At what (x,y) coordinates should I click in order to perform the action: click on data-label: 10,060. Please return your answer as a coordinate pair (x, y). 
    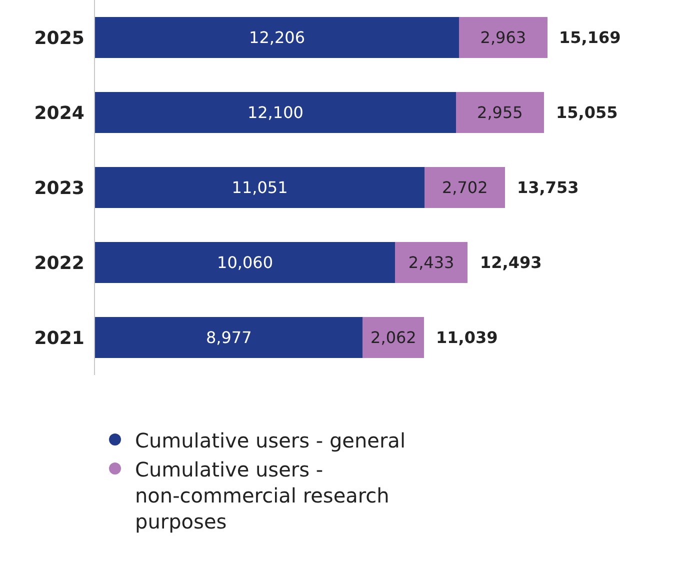
    Looking at the image, I should click on (245, 262).